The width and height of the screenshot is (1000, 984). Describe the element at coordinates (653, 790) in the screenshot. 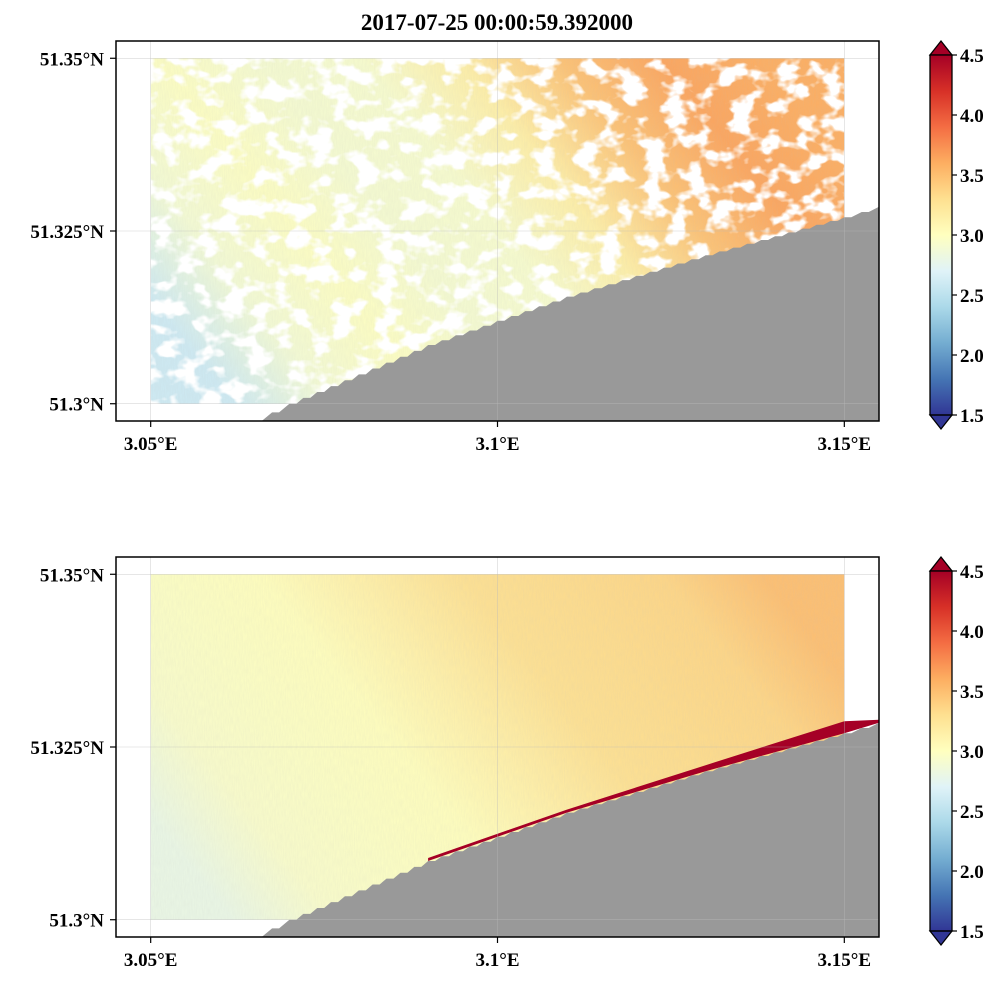

I see `coastal-high-value-strip` at that location.